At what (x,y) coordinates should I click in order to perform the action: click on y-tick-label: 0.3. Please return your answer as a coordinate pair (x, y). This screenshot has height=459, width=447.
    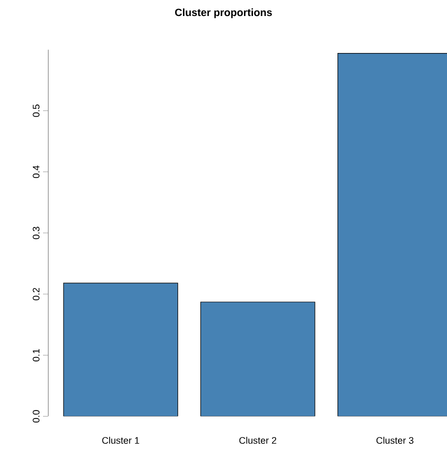
    Looking at the image, I should click on (36, 233).